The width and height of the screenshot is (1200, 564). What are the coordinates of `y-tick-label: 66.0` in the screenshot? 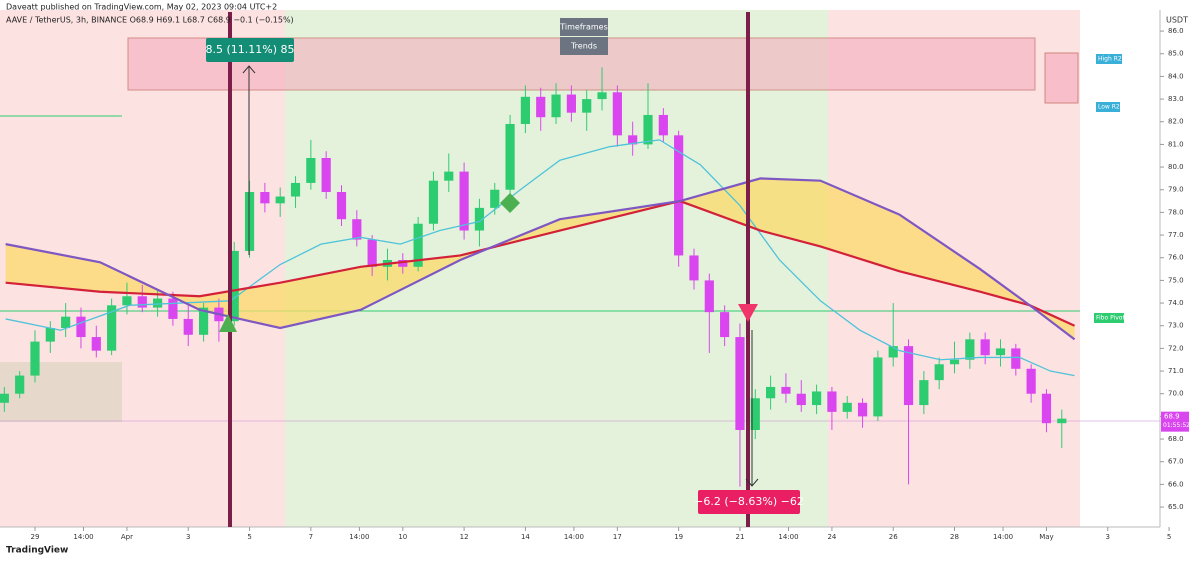 It's located at (1176, 484).